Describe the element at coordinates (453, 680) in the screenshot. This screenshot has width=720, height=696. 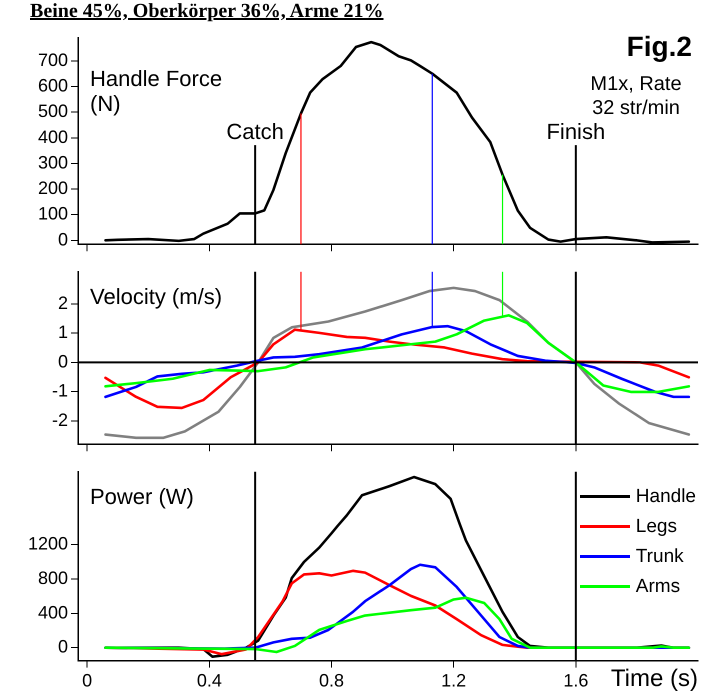
I see `x-tick-label: 1.2` at that location.